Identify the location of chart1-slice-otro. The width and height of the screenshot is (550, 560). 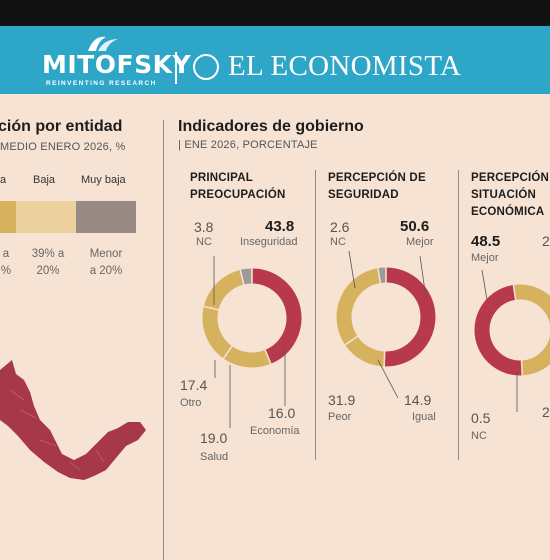
(226, 292).